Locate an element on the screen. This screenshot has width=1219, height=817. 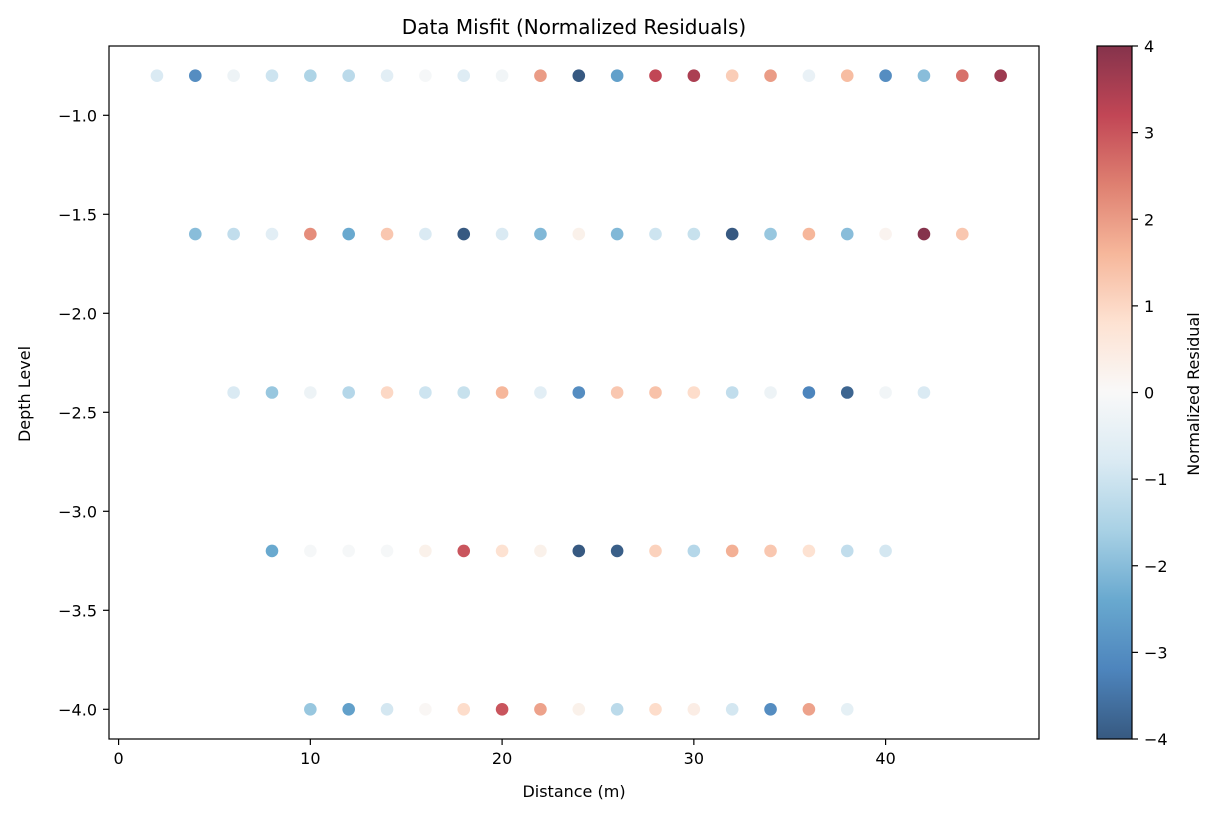
y-axis-label: Depth Level is located at coordinates (24, 394).